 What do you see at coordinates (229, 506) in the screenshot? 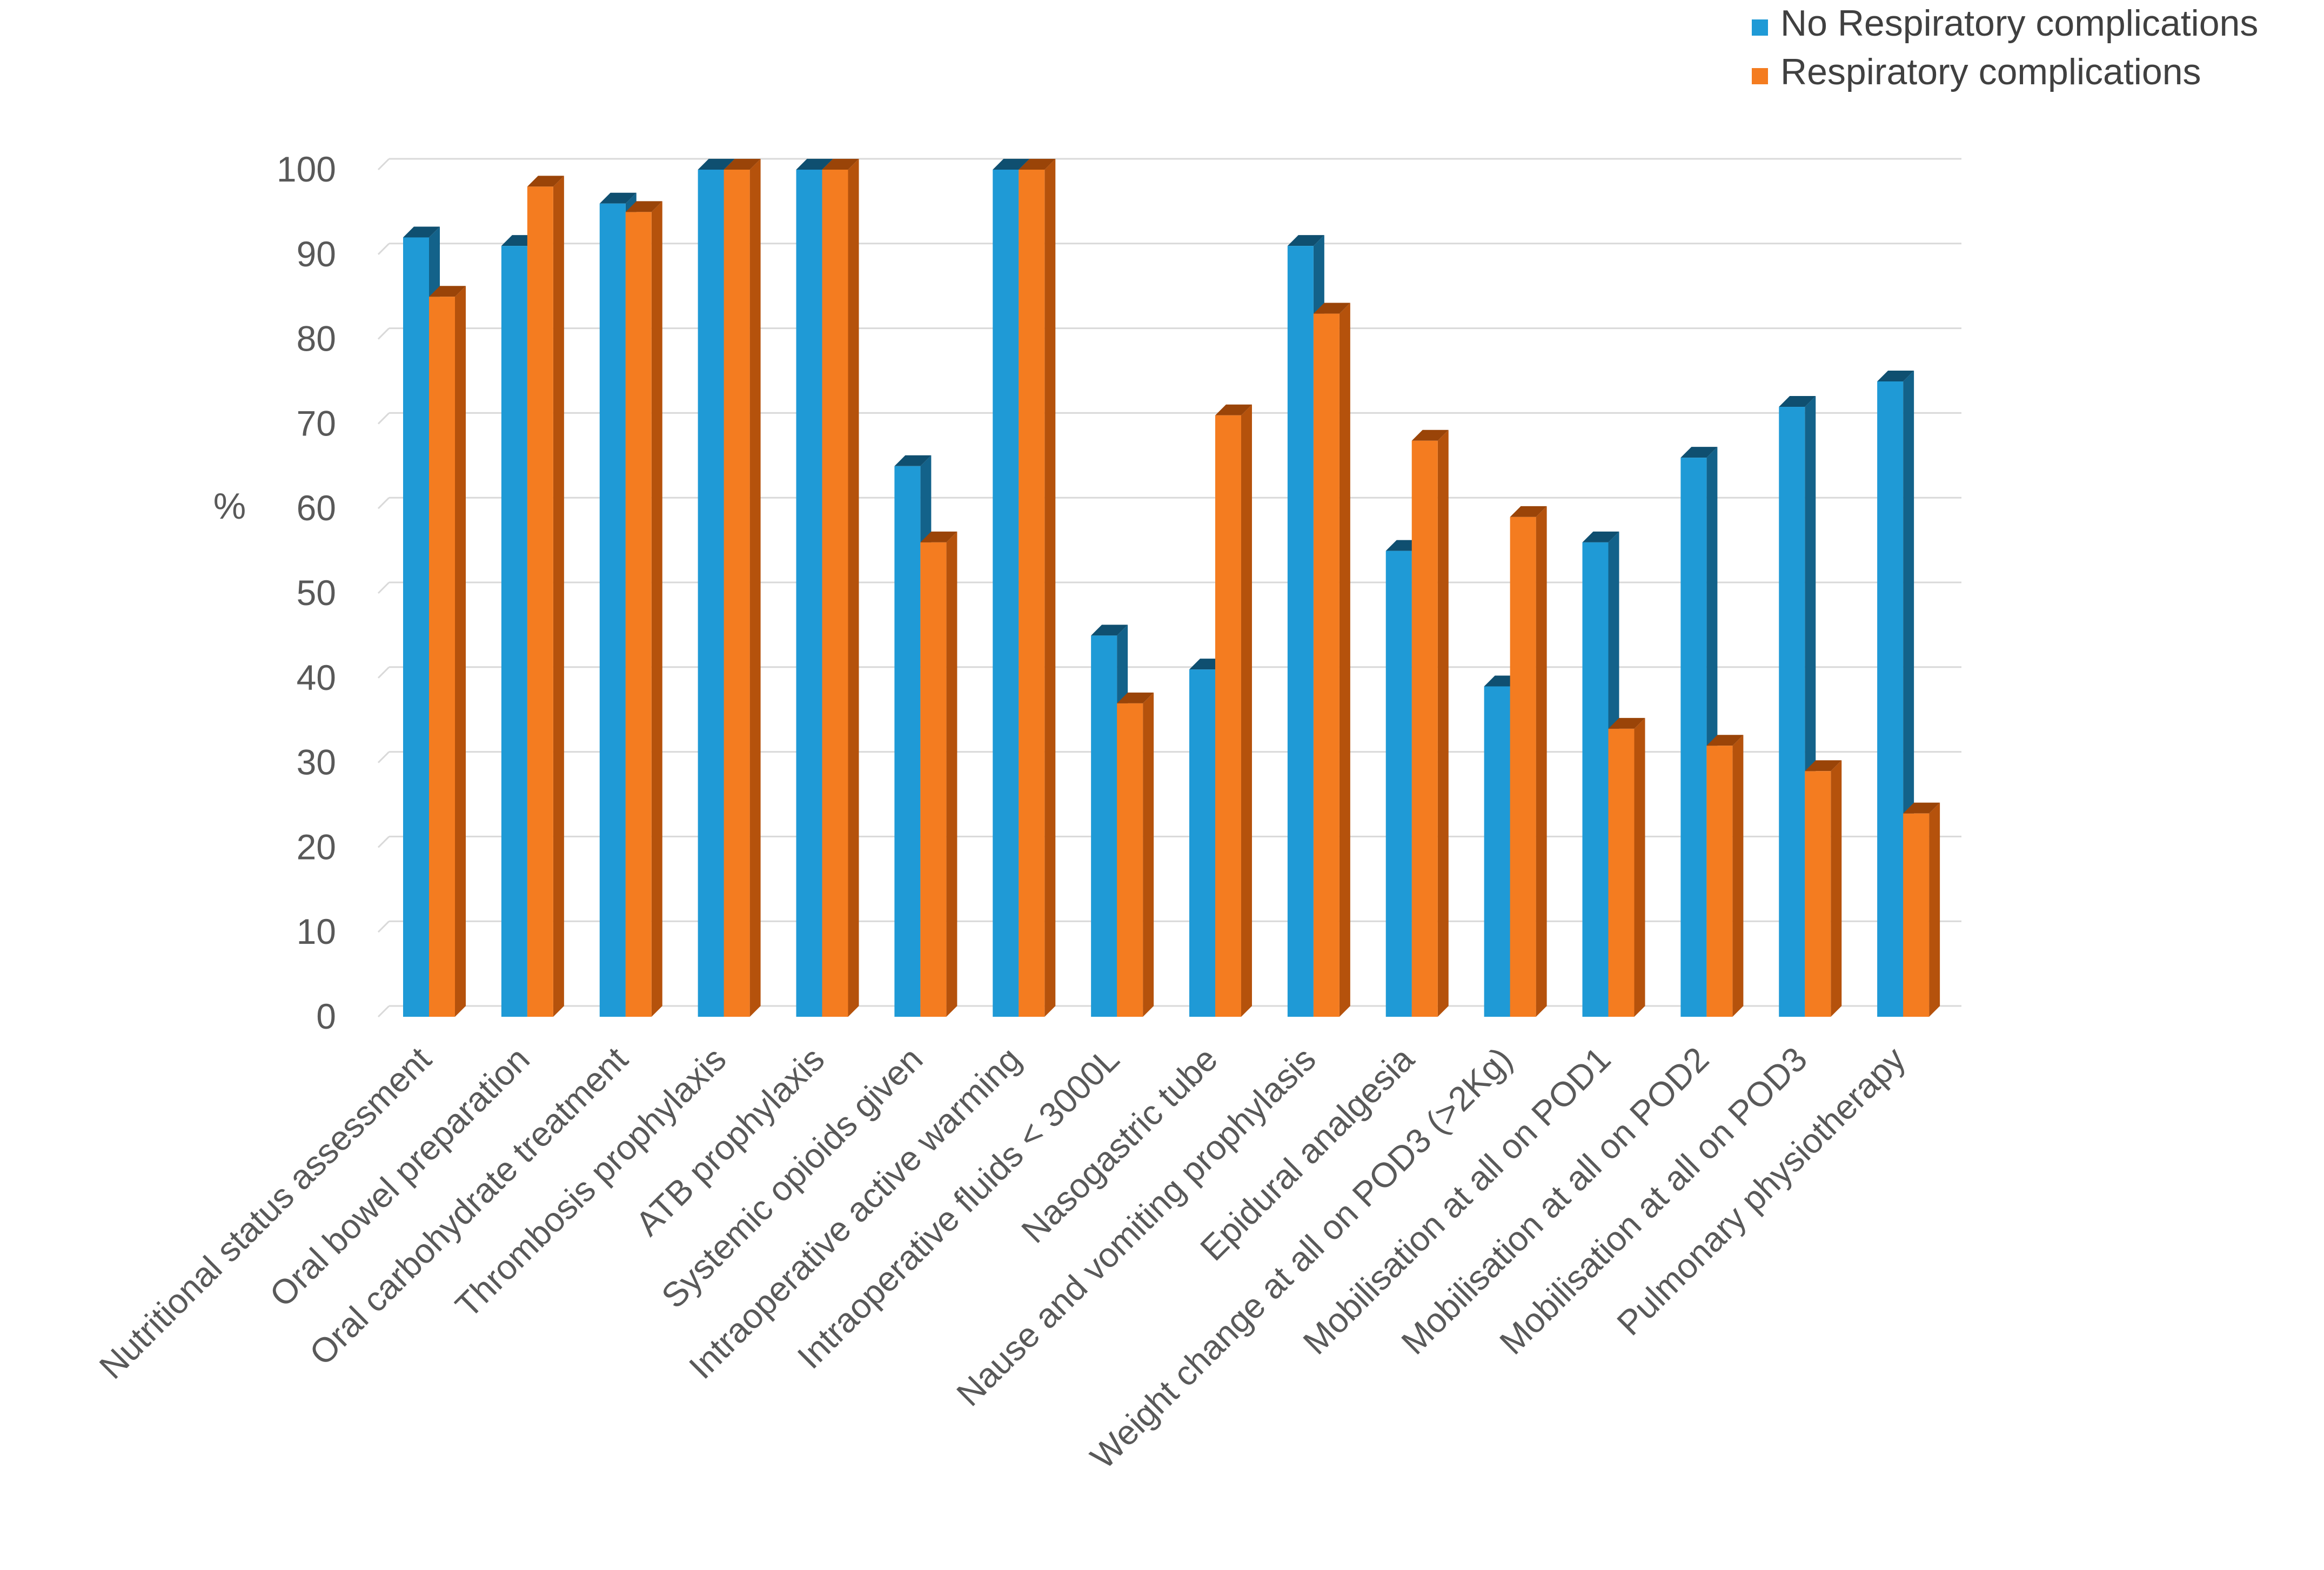
I see `y-axis-label: %` at bounding box center [229, 506].